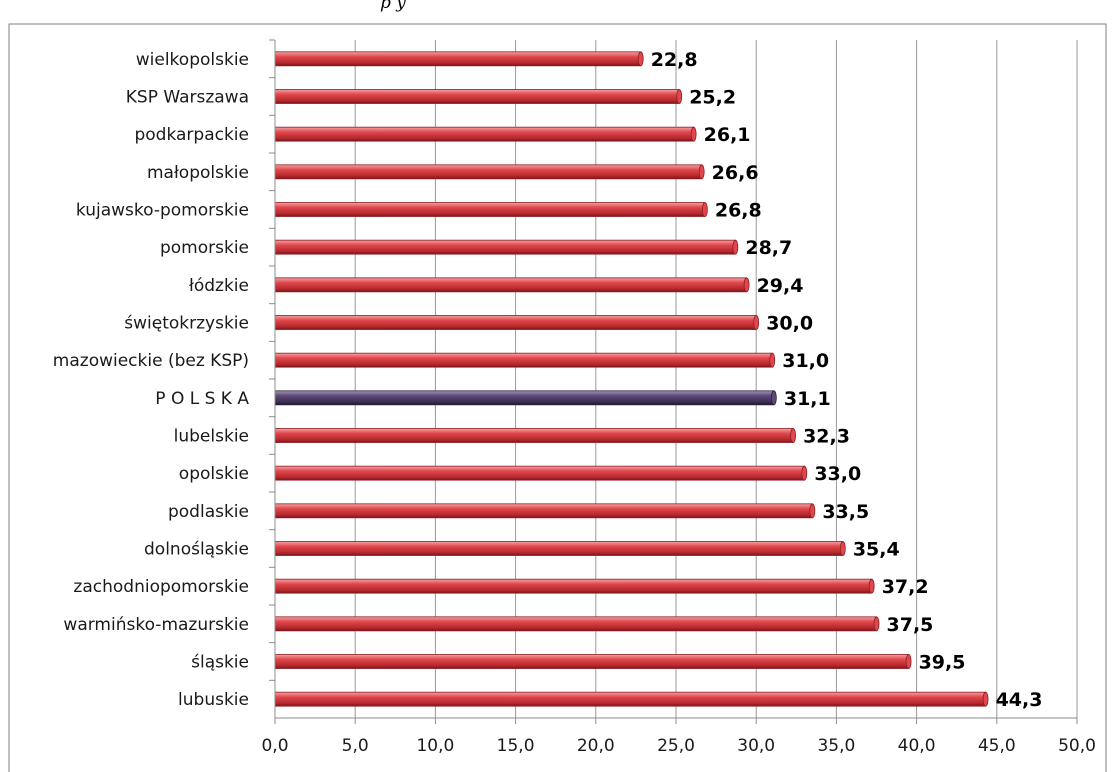 The image size is (1117, 772). I want to click on x-tick-label: 40,0, so click(917, 746).